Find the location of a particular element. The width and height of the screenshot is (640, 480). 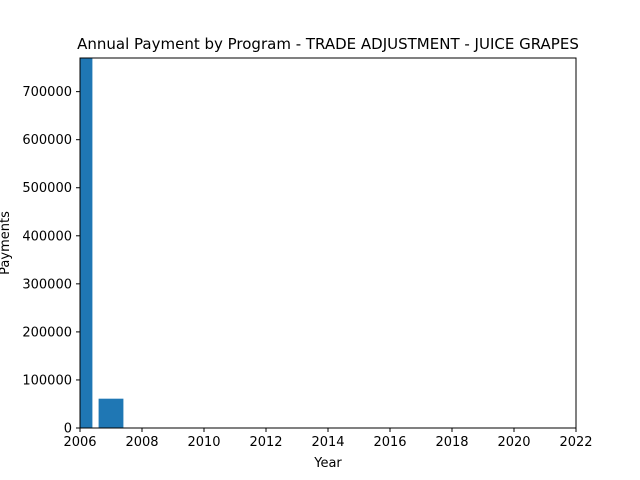

y-tick-label: 700000 is located at coordinates (47, 92).